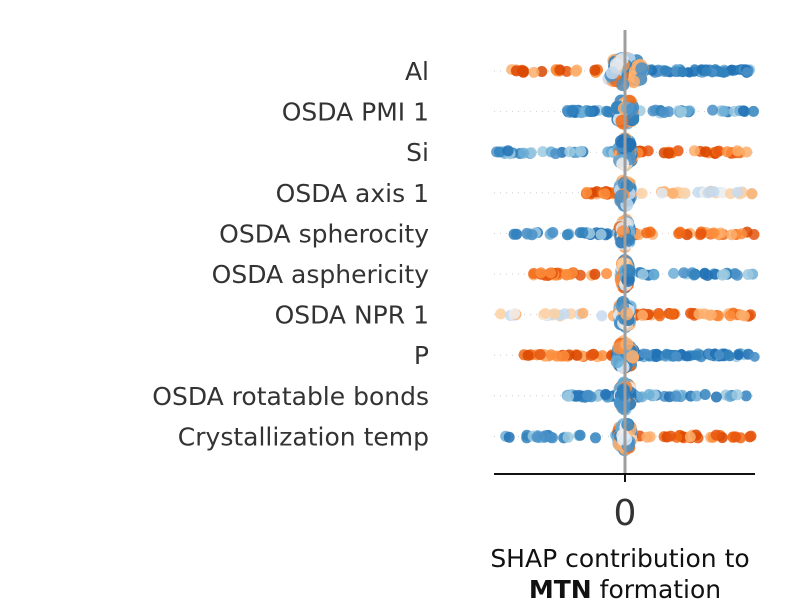 This screenshot has width=800, height=600. What do you see at coordinates (625, 513) in the screenshot?
I see `x-tick-label-0: 0` at bounding box center [625, 513].